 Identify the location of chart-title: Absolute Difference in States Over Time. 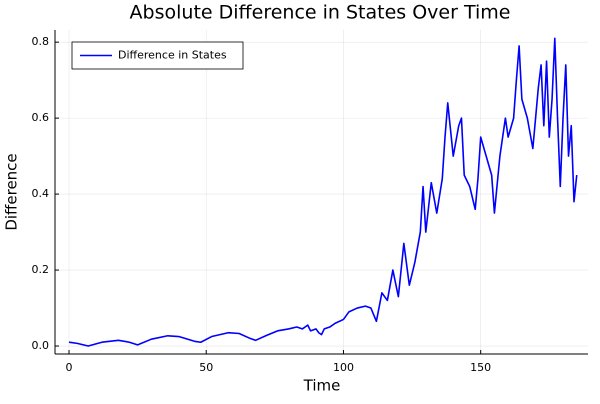
(320, 13).